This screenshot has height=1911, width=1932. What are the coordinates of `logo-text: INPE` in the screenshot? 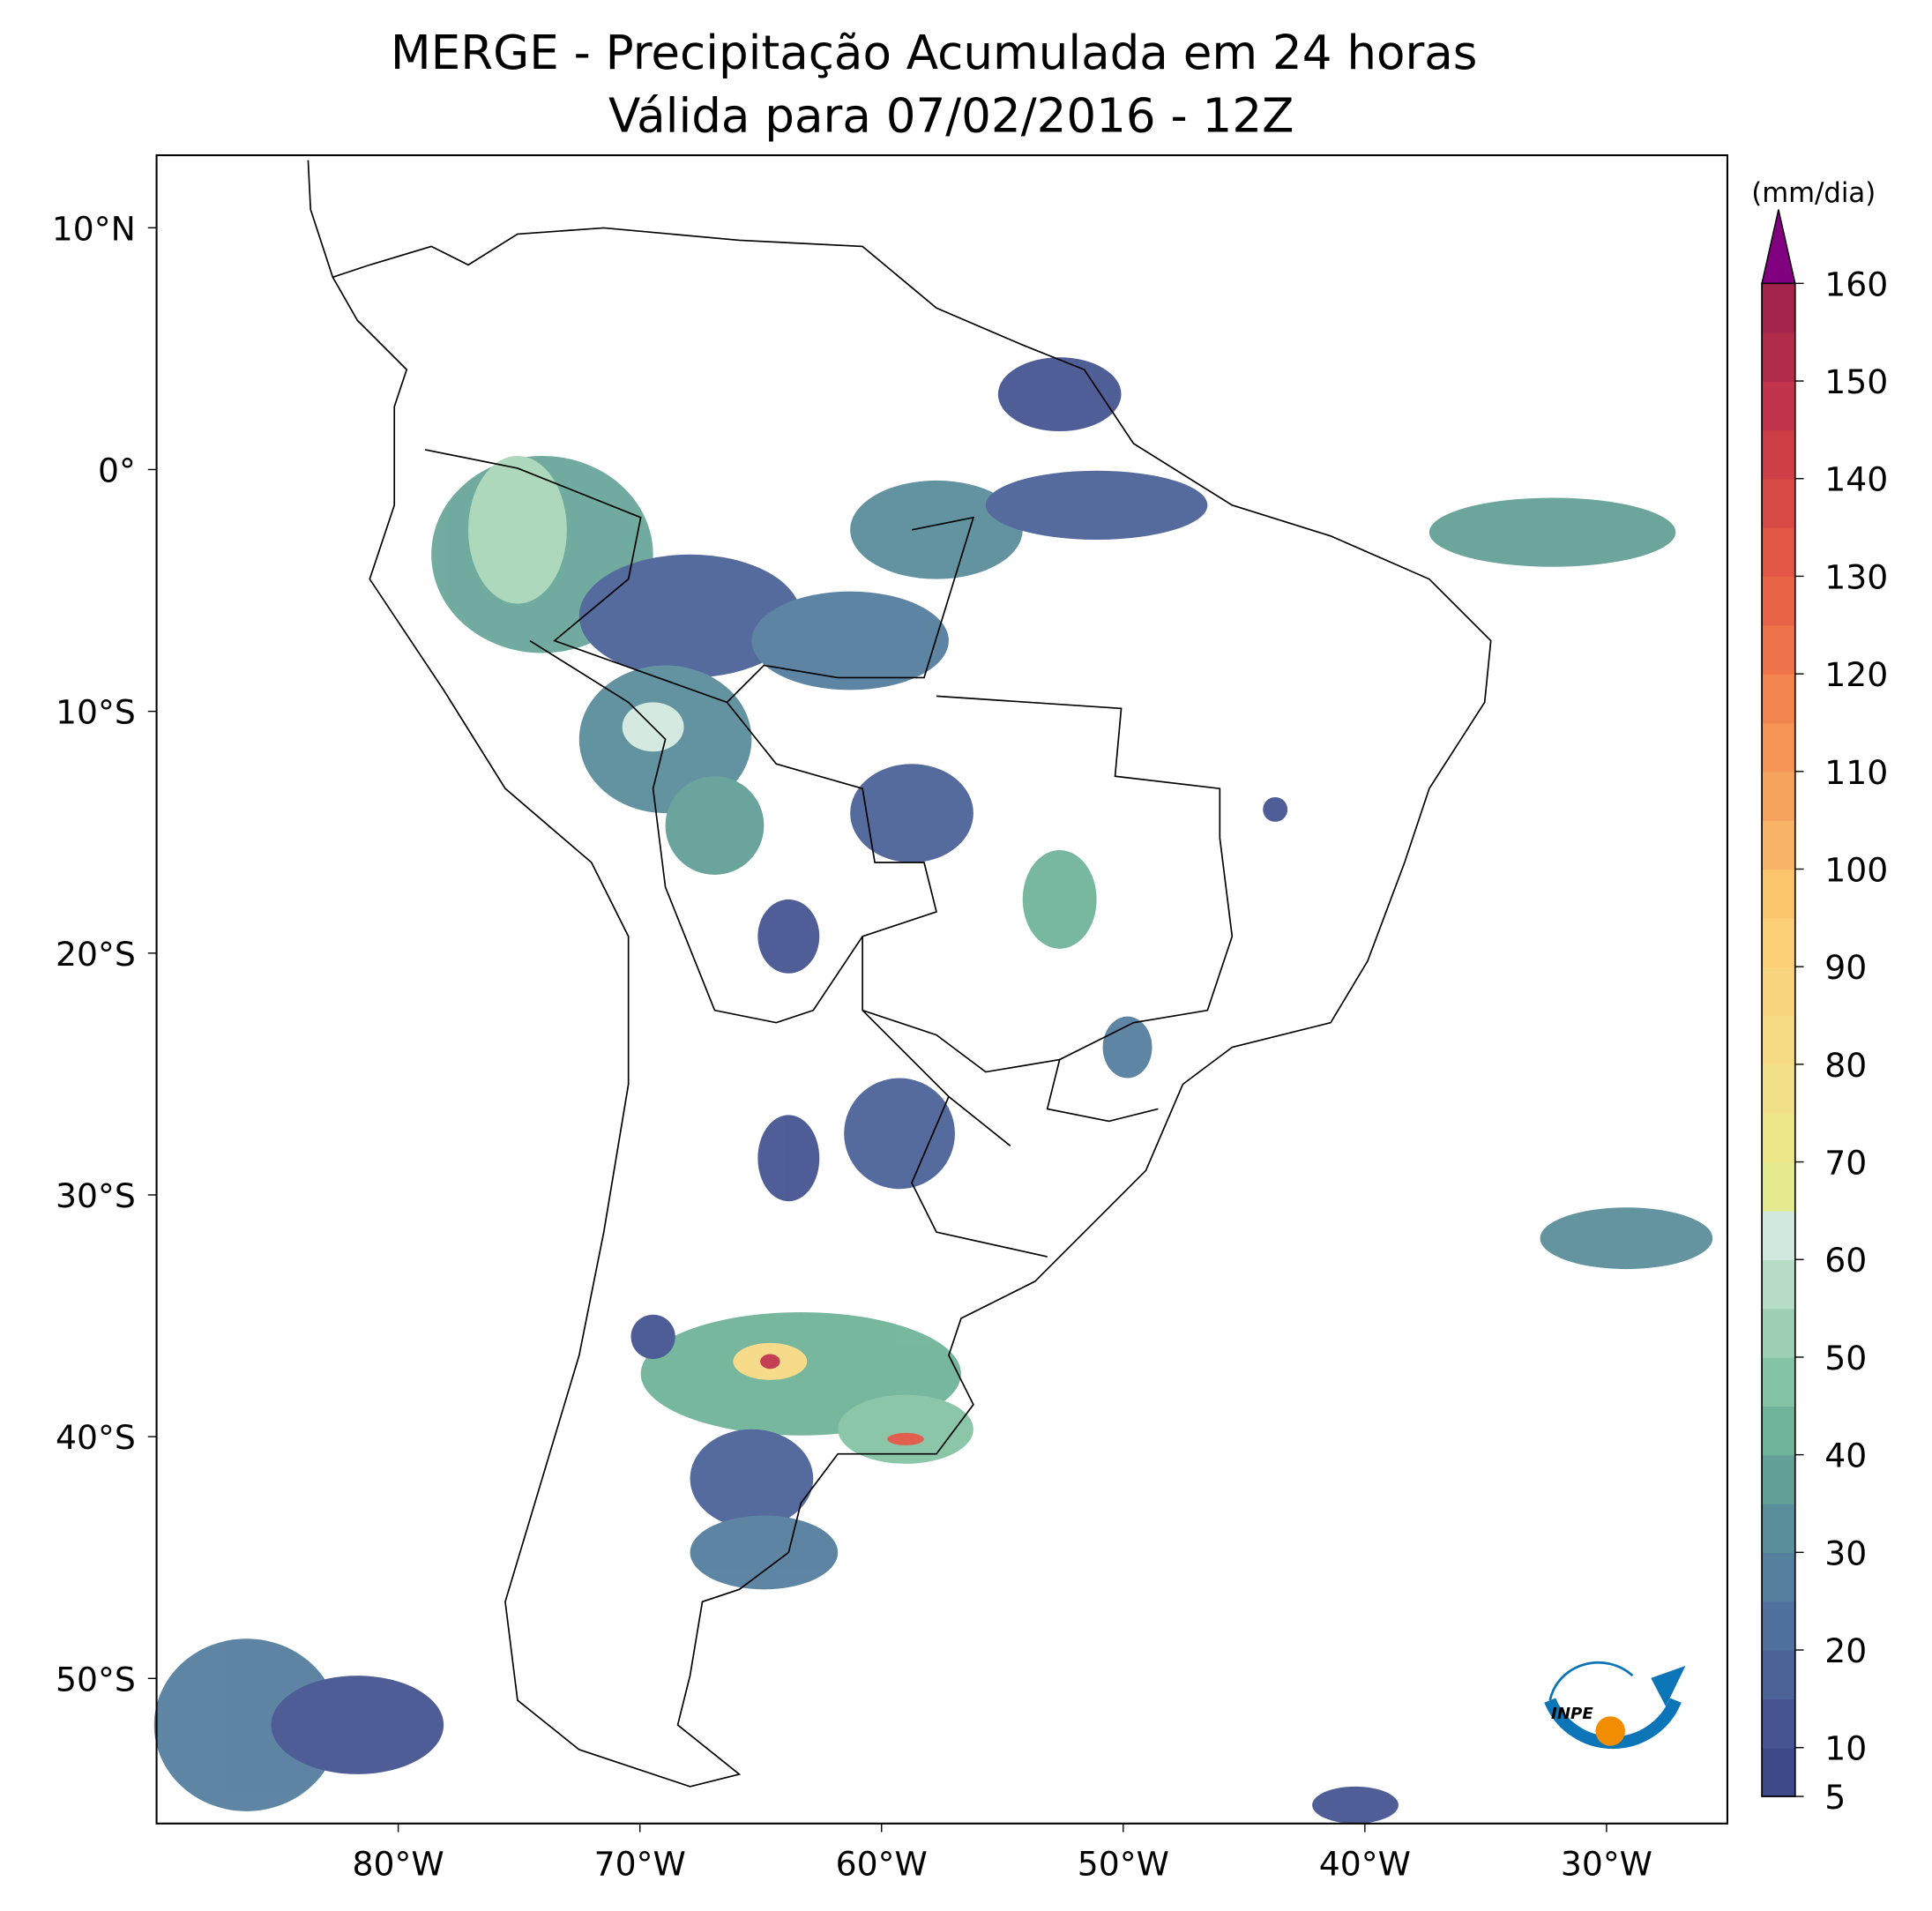 It's located at (1572, 1714).